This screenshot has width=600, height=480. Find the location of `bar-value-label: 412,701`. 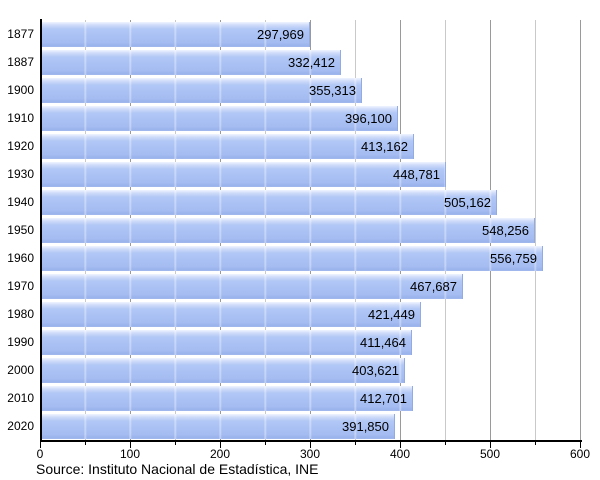

bar-value-label: 412,701 is located at coordinates (383, 398).